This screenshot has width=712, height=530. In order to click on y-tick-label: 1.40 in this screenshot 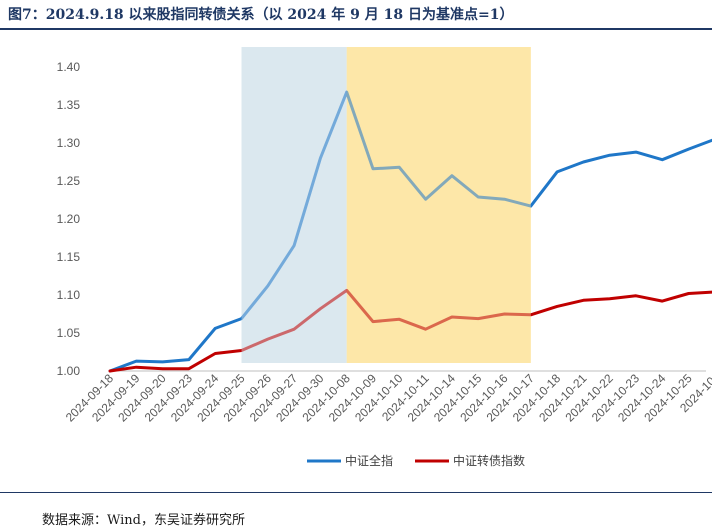, I will do `click(69, 67)`.